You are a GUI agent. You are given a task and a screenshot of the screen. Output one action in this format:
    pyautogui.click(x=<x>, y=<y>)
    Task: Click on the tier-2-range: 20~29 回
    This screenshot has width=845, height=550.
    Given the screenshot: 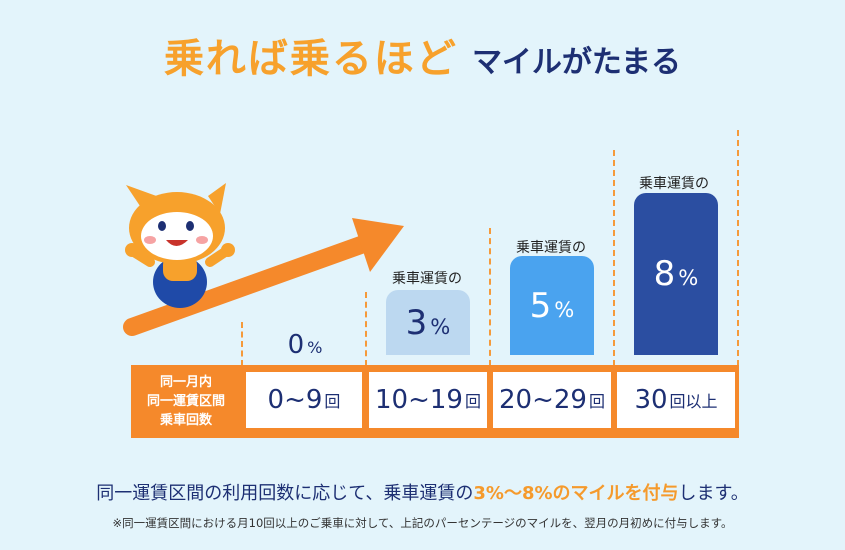 What is the action you would take?
    pyautogui.click(x=552, y=400)
    